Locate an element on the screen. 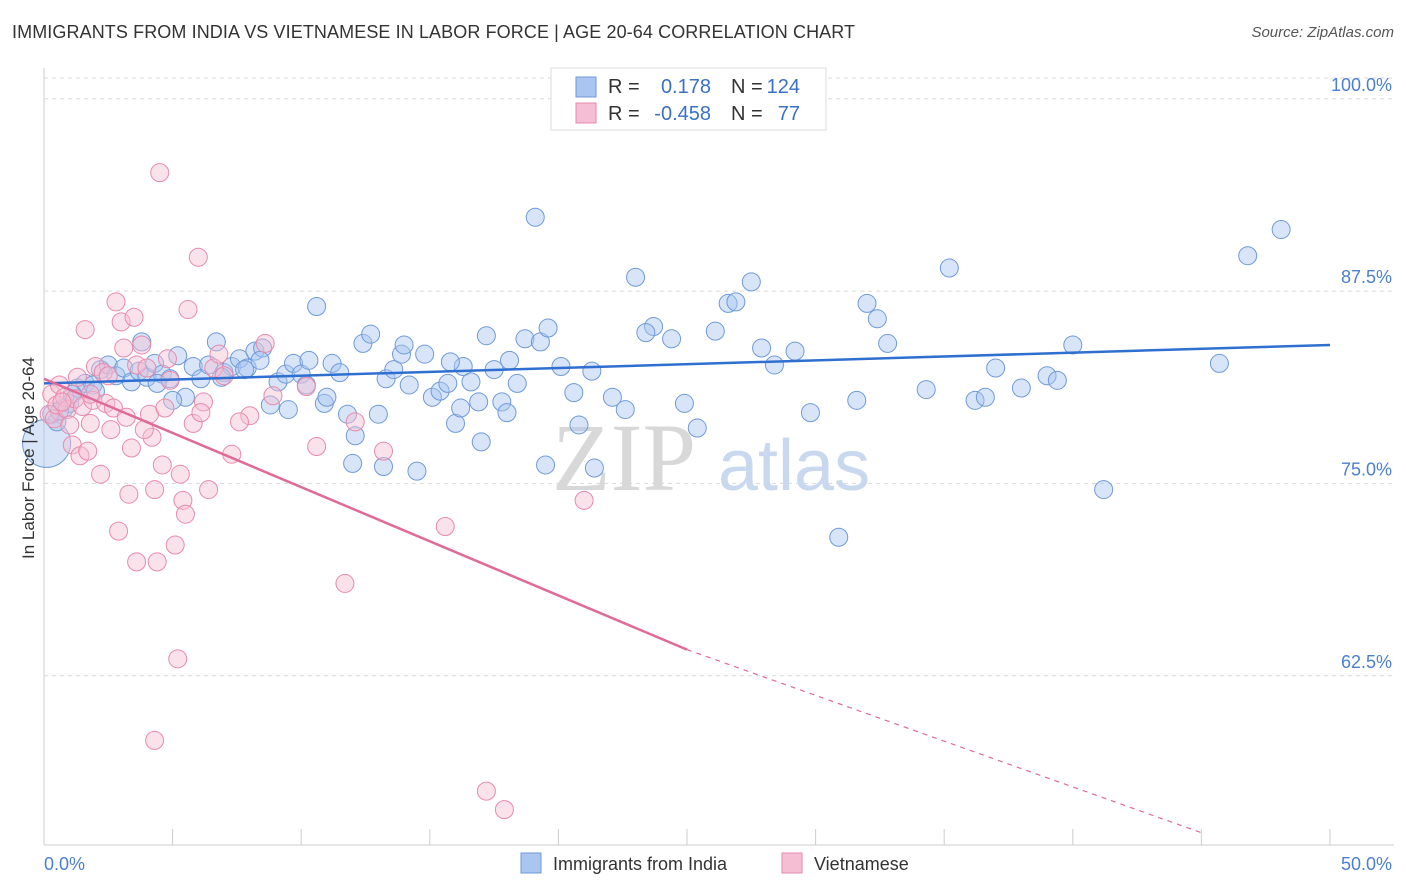 The image size is (1406, 892). legend-r-label-vietnamese: R = is located at coordinates (624, 114).